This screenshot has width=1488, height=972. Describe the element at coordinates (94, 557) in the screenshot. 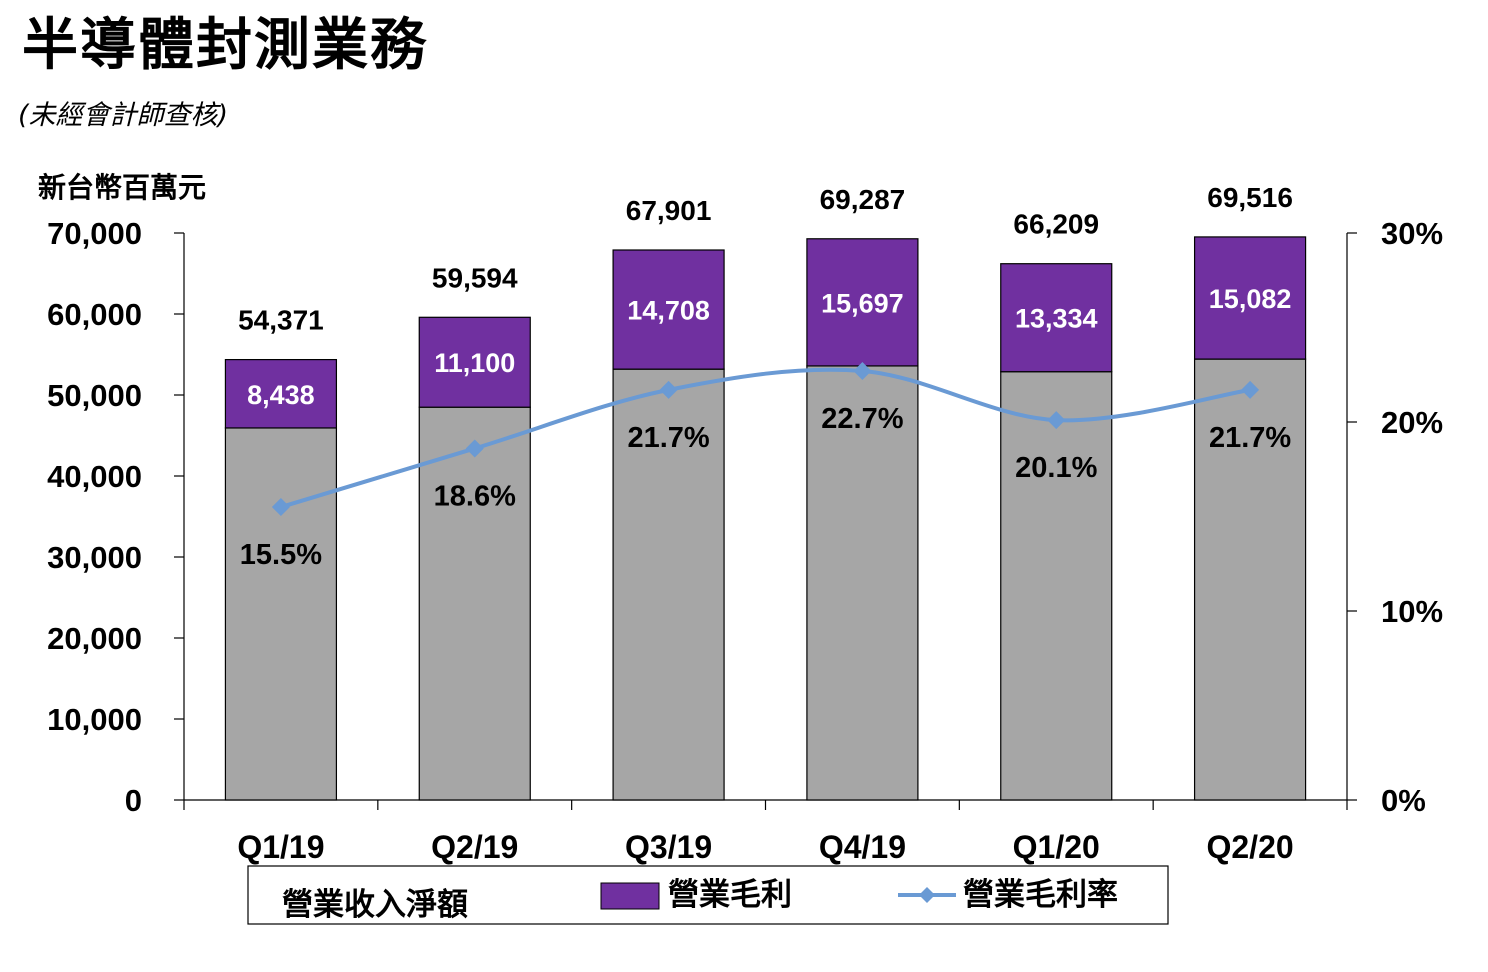

I see `y-tick-label-left: 30,000` at that location.